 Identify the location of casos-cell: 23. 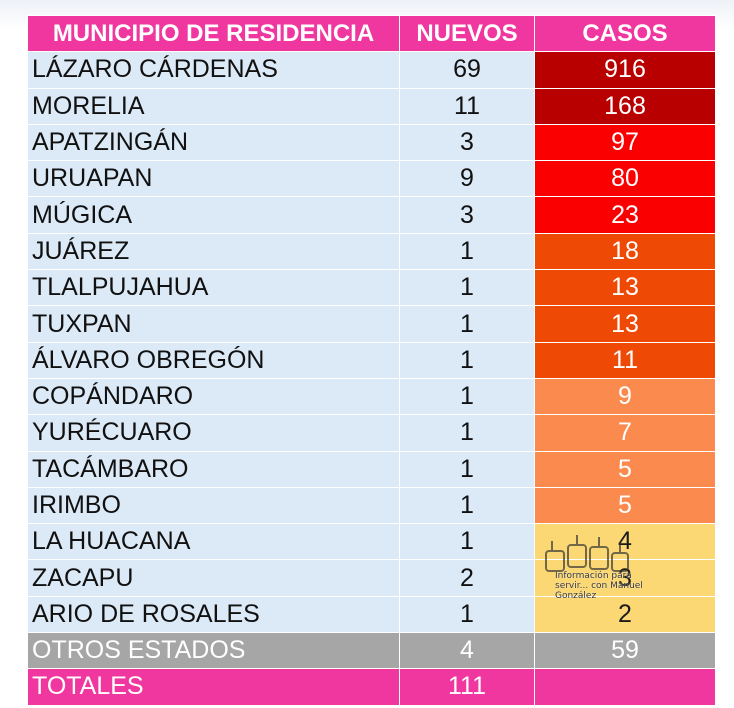
(625, 215).